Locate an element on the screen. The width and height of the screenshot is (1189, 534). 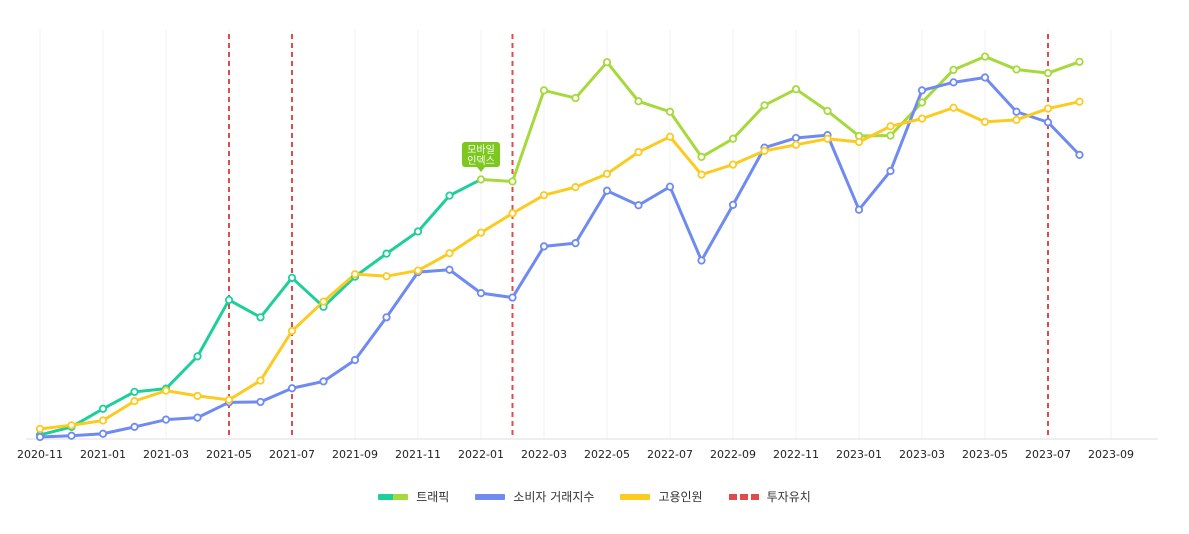
legend-item-employees: 고용인원 is located at coordinates (661, 496).